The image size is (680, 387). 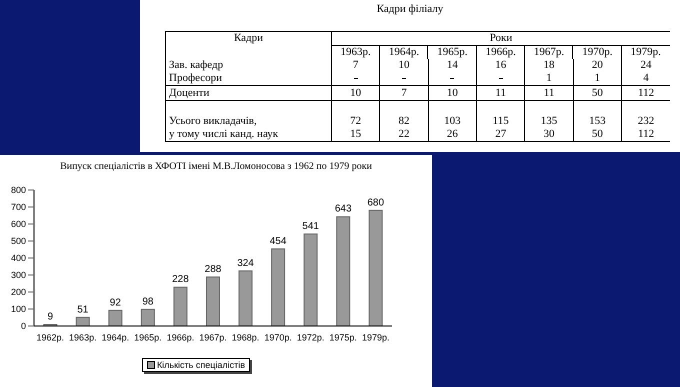 What do you see at coordinates (18, 309) in the screenshot?
I see `y-tick-label: 100` at bounding box center [18, 309].